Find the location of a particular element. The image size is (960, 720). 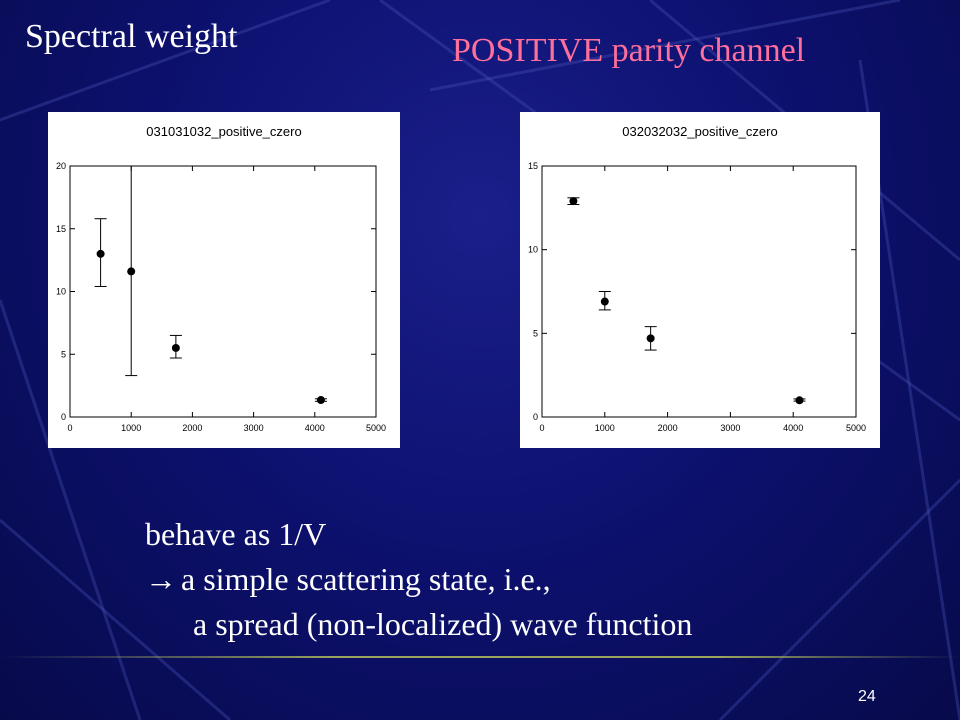

chart-title: 031031032_positive_czero is located at coordinates (223, 131).